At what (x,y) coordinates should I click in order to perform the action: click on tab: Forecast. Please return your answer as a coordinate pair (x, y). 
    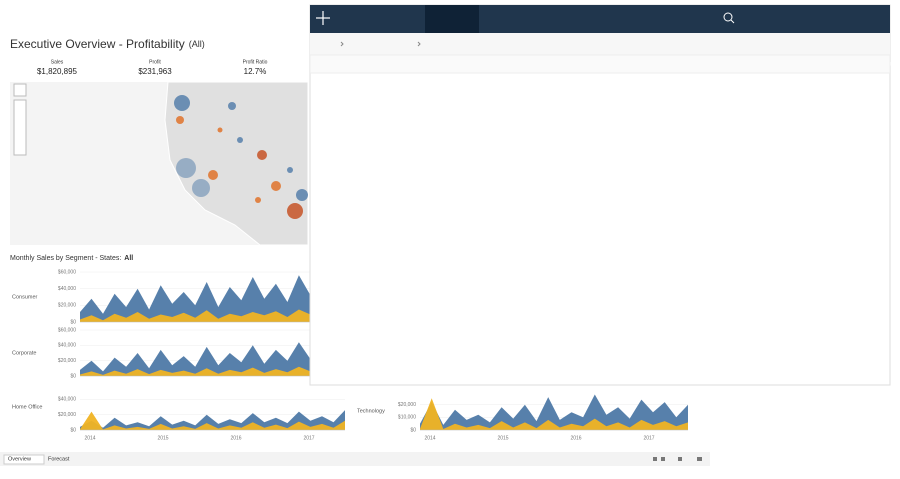
    Looking at the image, I should click on (59, 459).